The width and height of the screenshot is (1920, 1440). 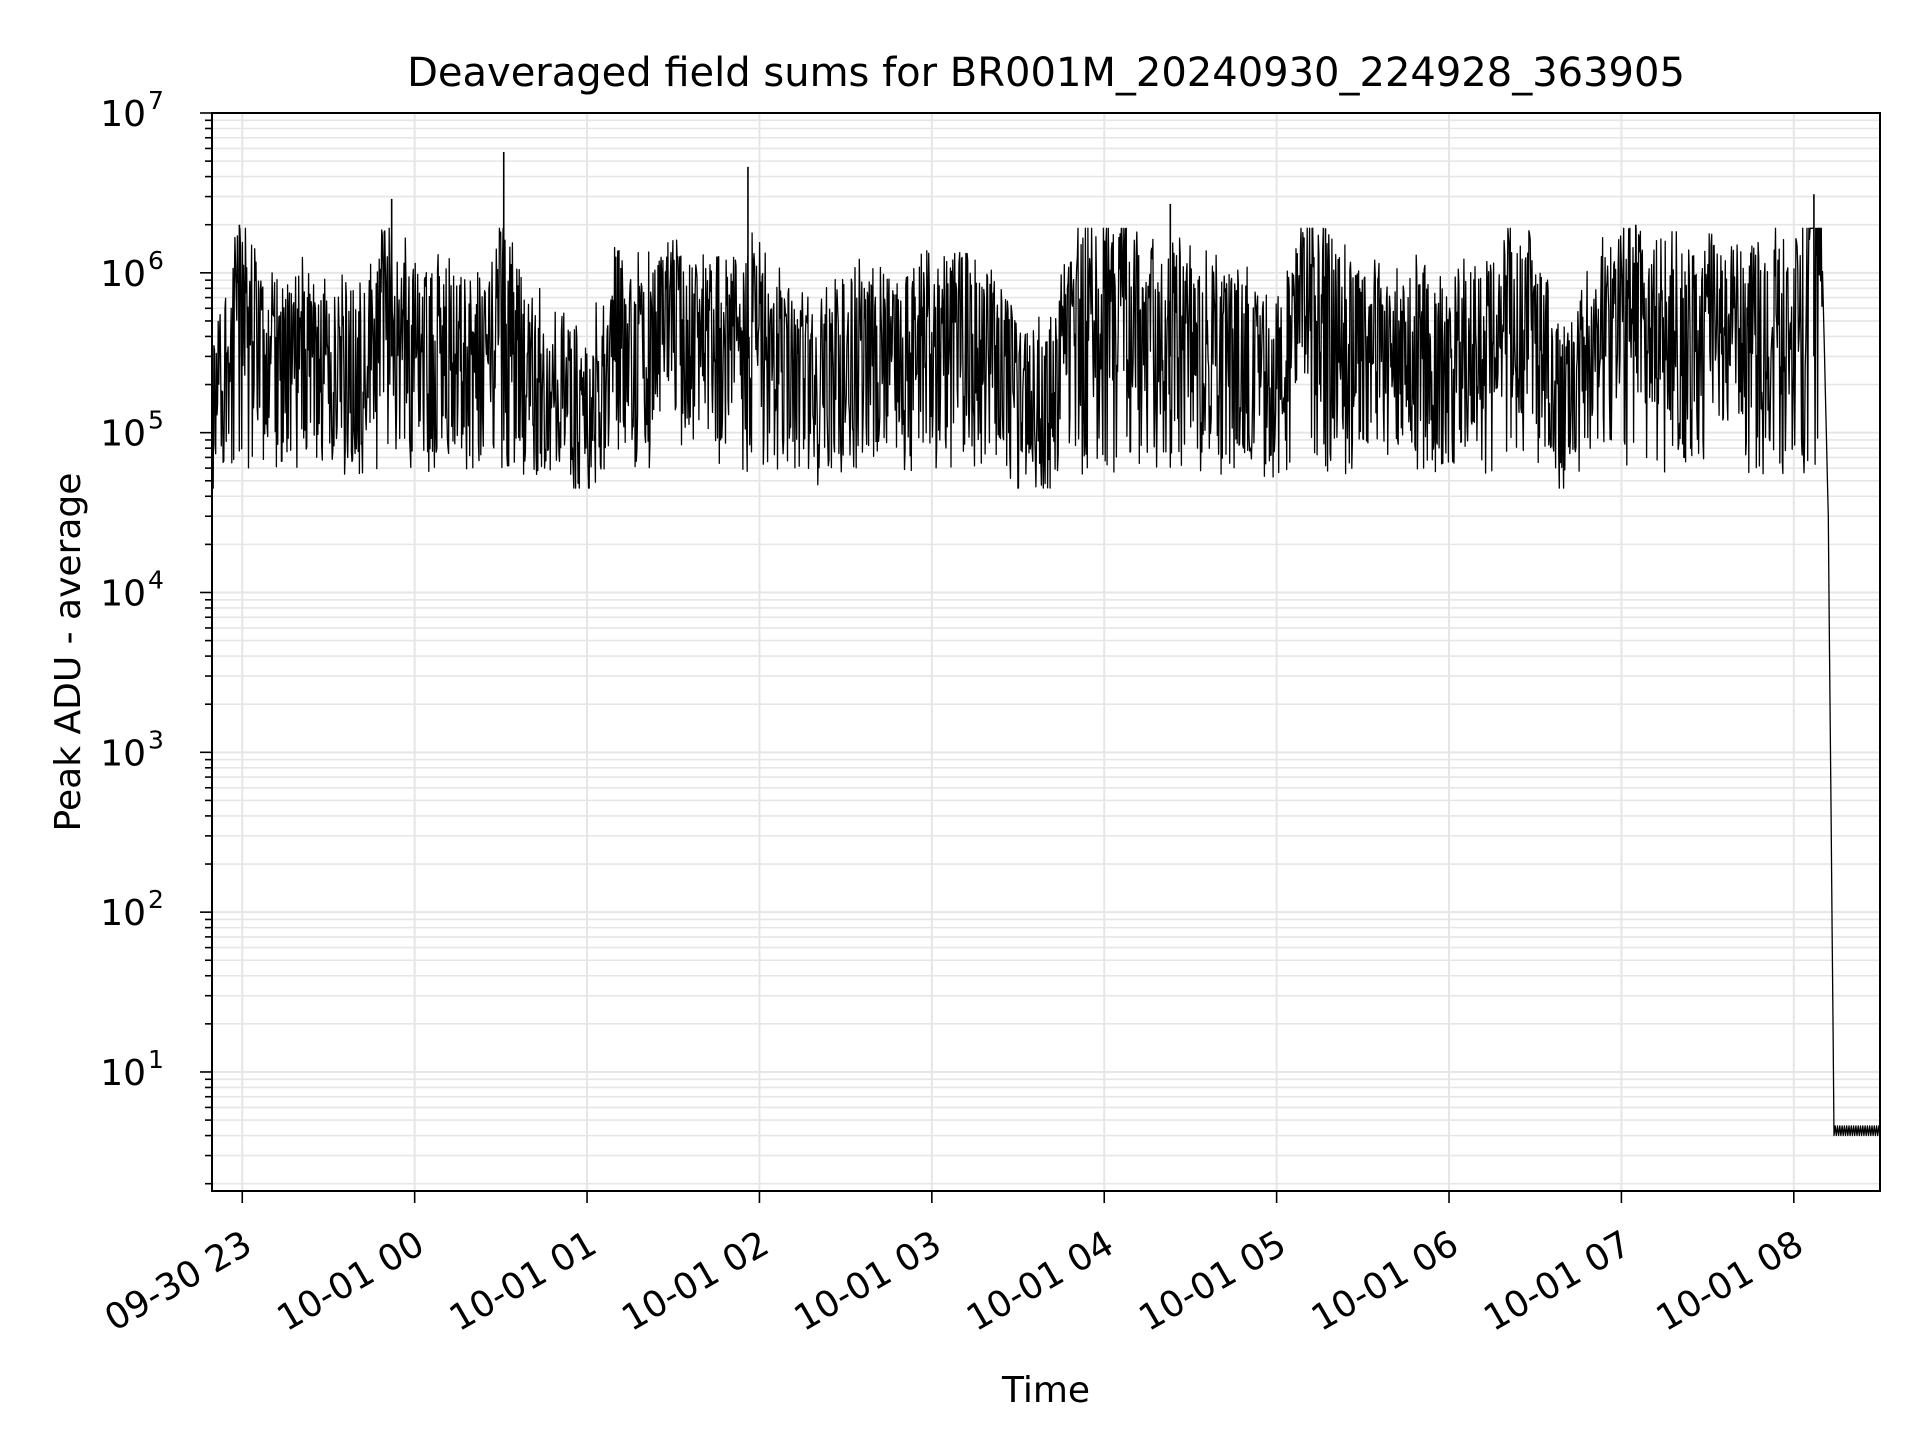 What do you see at coordinates (156, 1059) in the screenshot?
I see `y-tick-exponent: 1` at bounding box center [156, 1059].